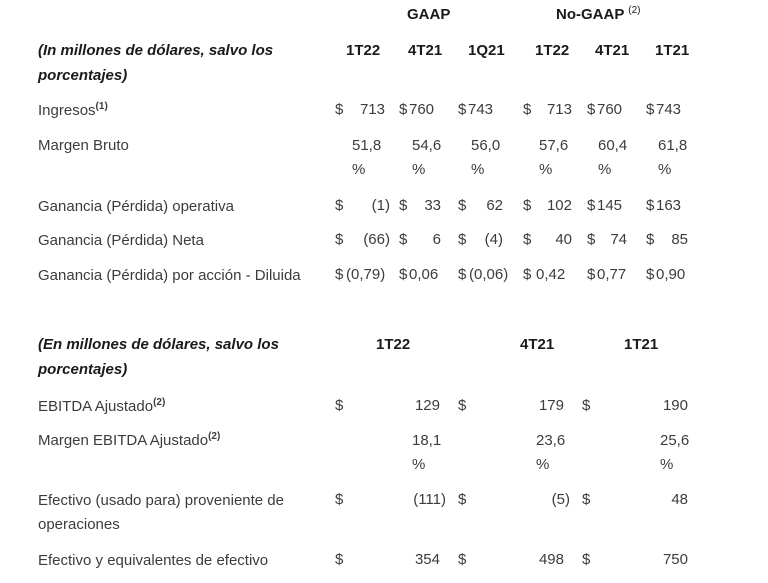  What do you see at coordinates (641, 344) in the screenshot?
I see `col-header-1t21: 1T21` at bounding box center [641, 344].